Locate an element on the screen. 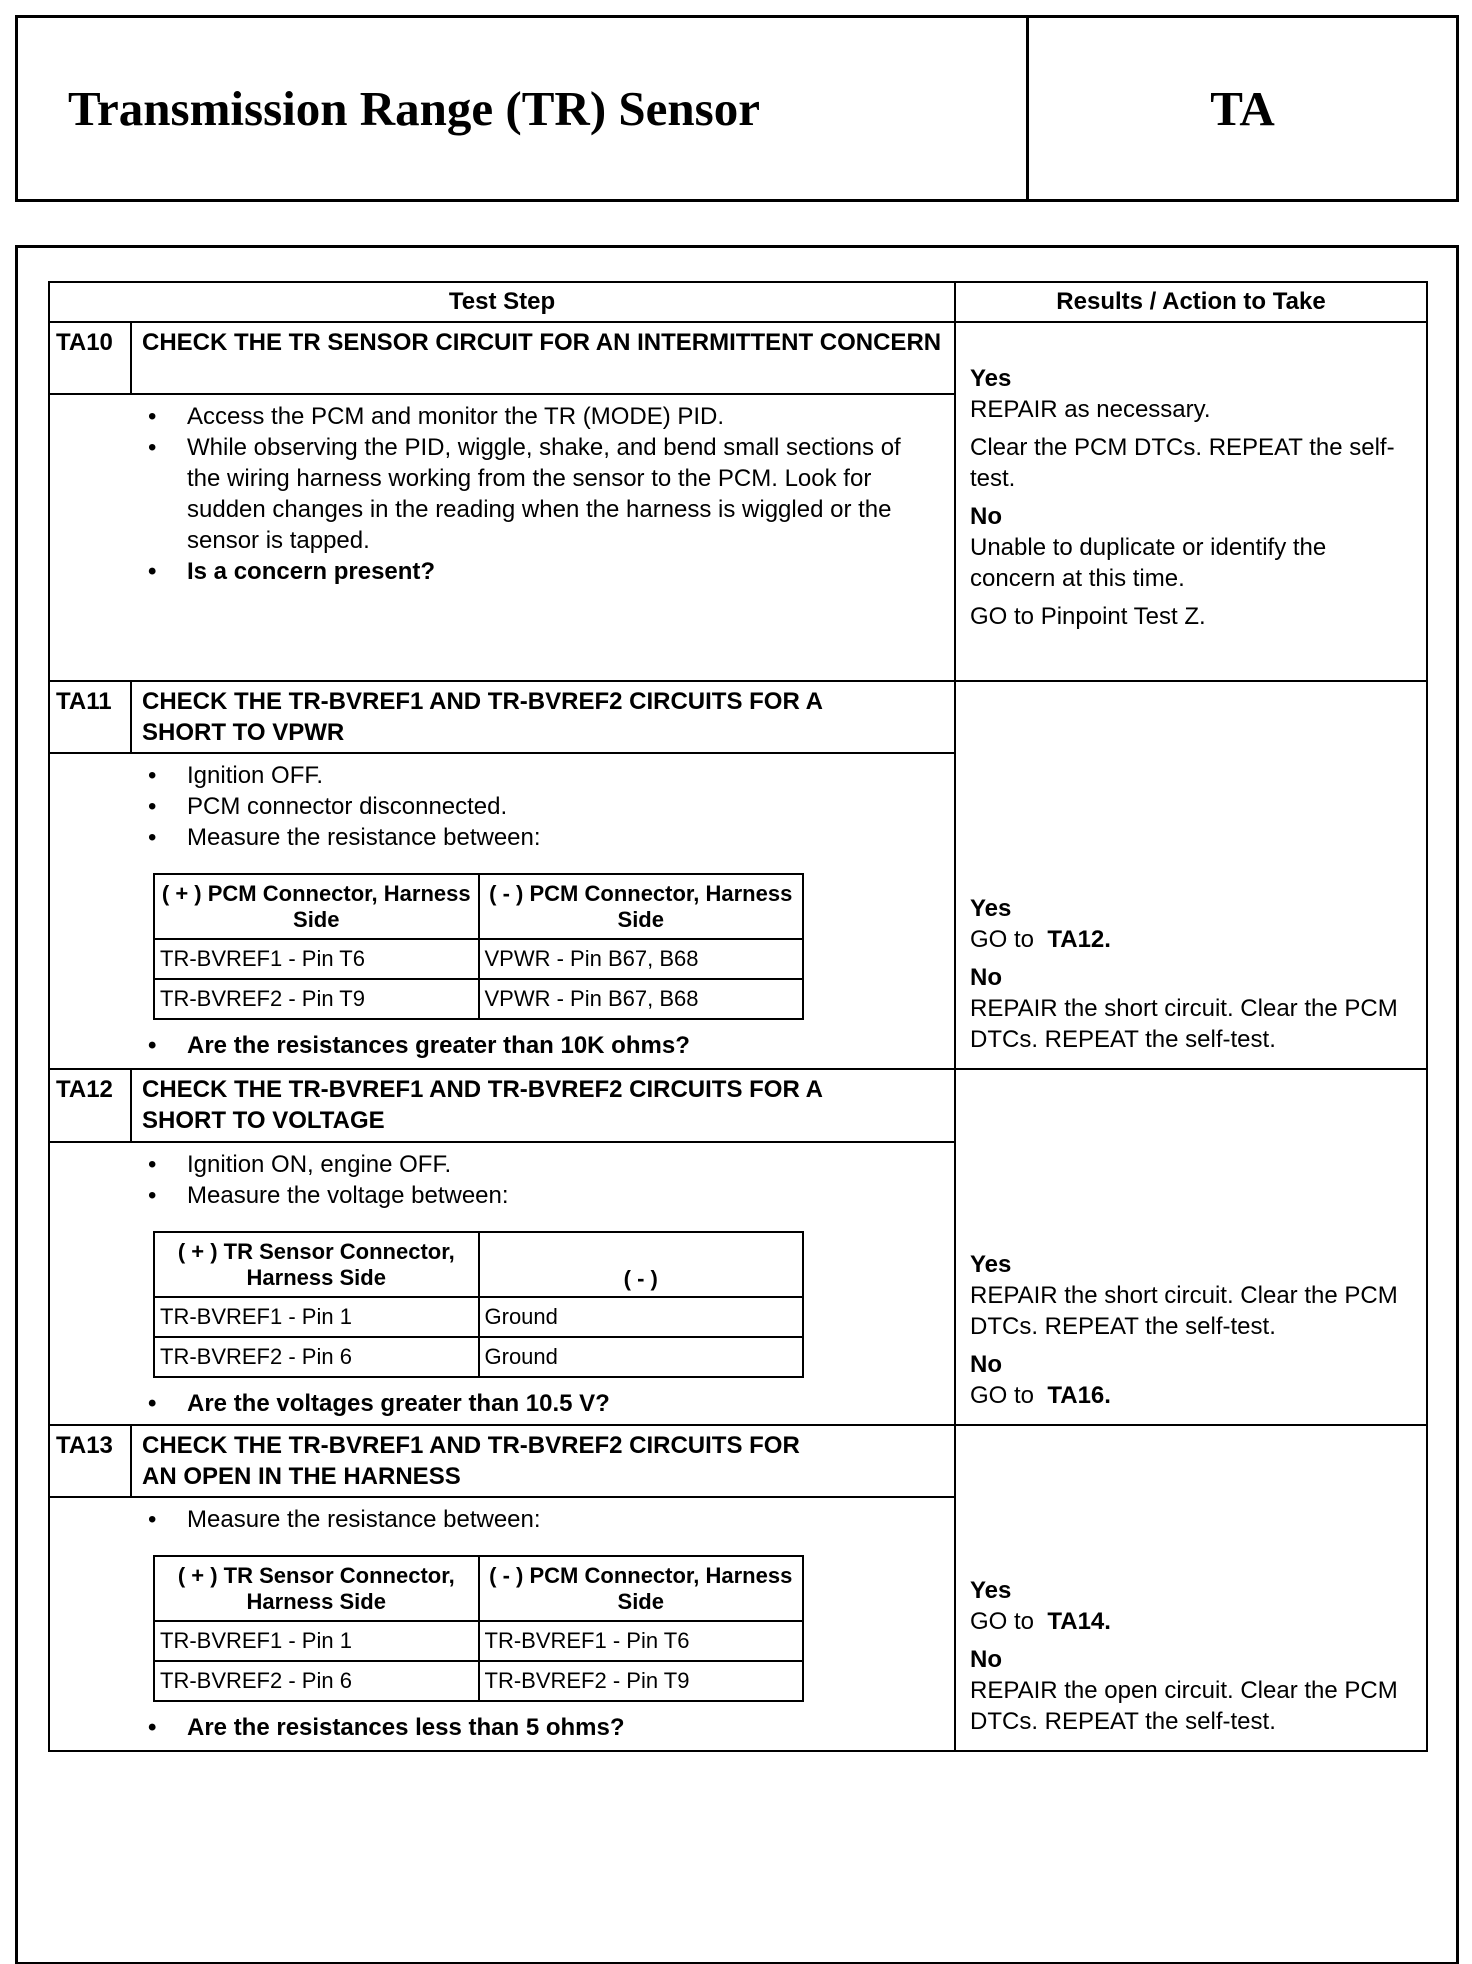  bullet-item: Measure the voltage between: is located at coordinates (502, 1195).